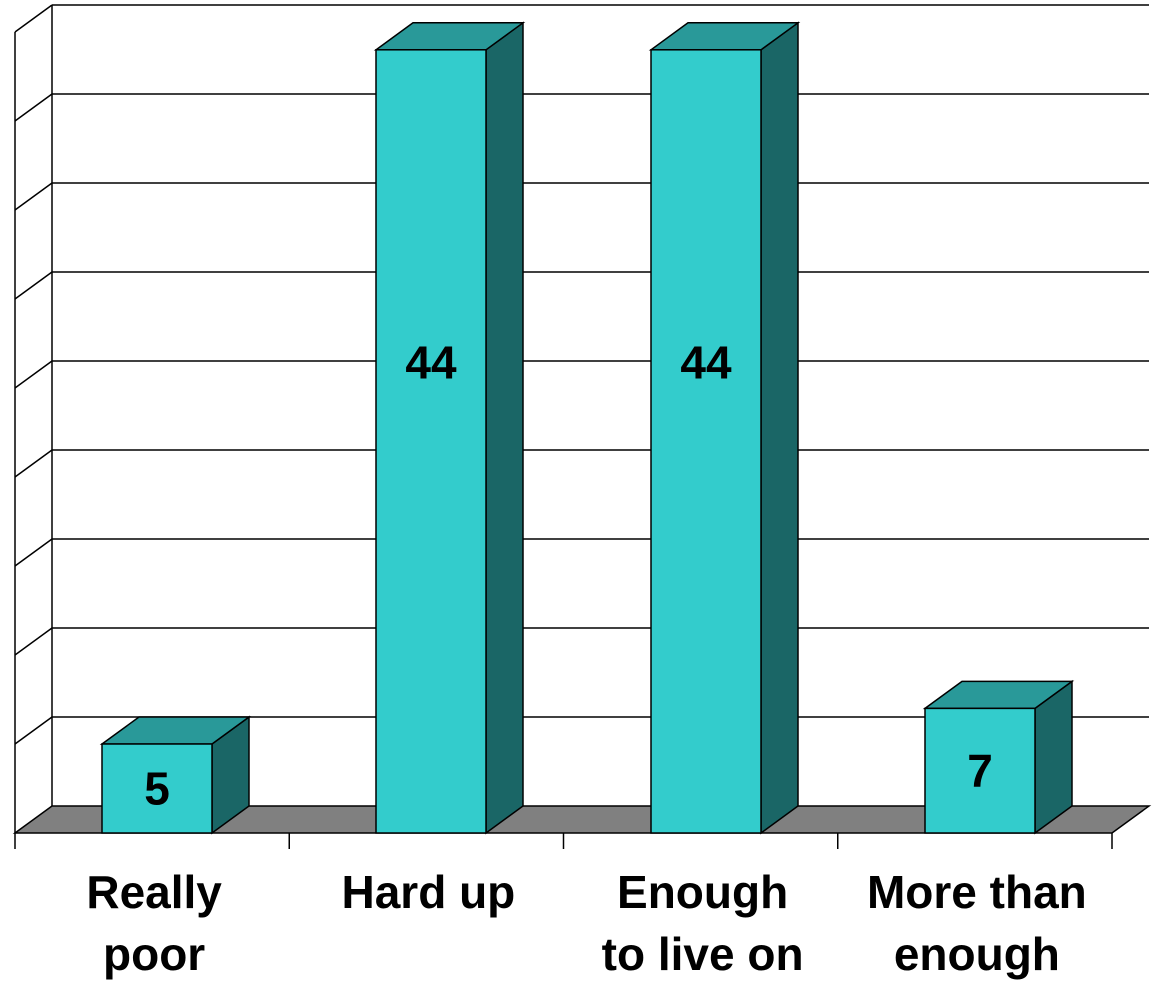  I want to click on bar: 7, so click(998, 757).